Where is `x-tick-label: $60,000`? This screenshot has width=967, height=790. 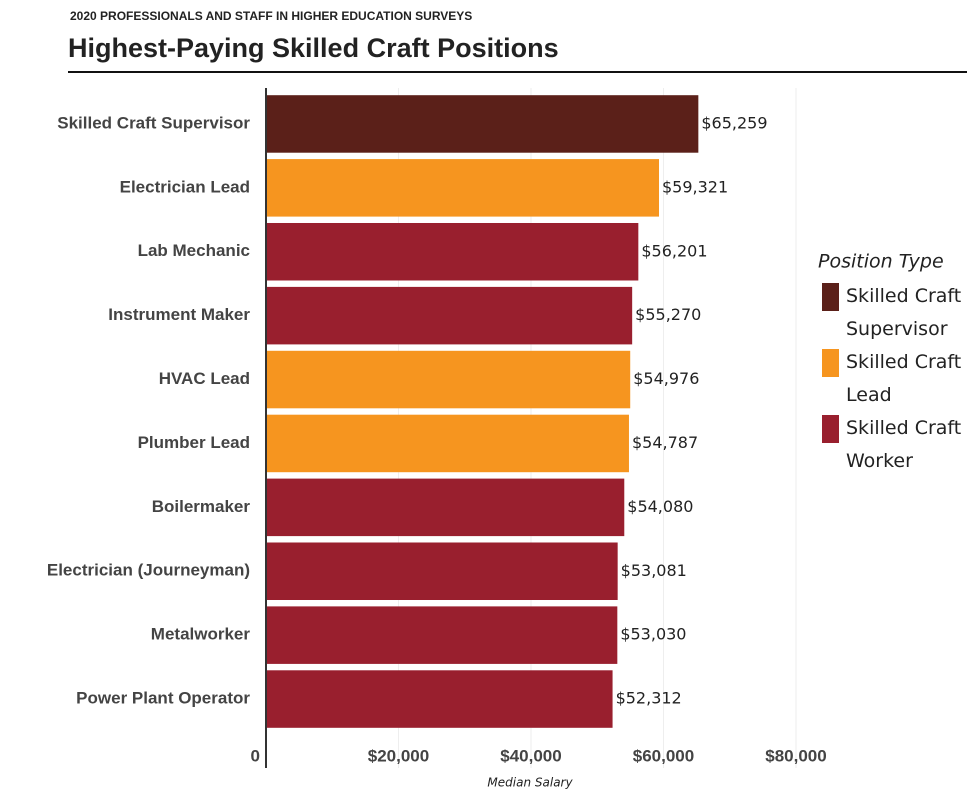 x-tick-label: $60,000 is located at coordinates (663, 755).